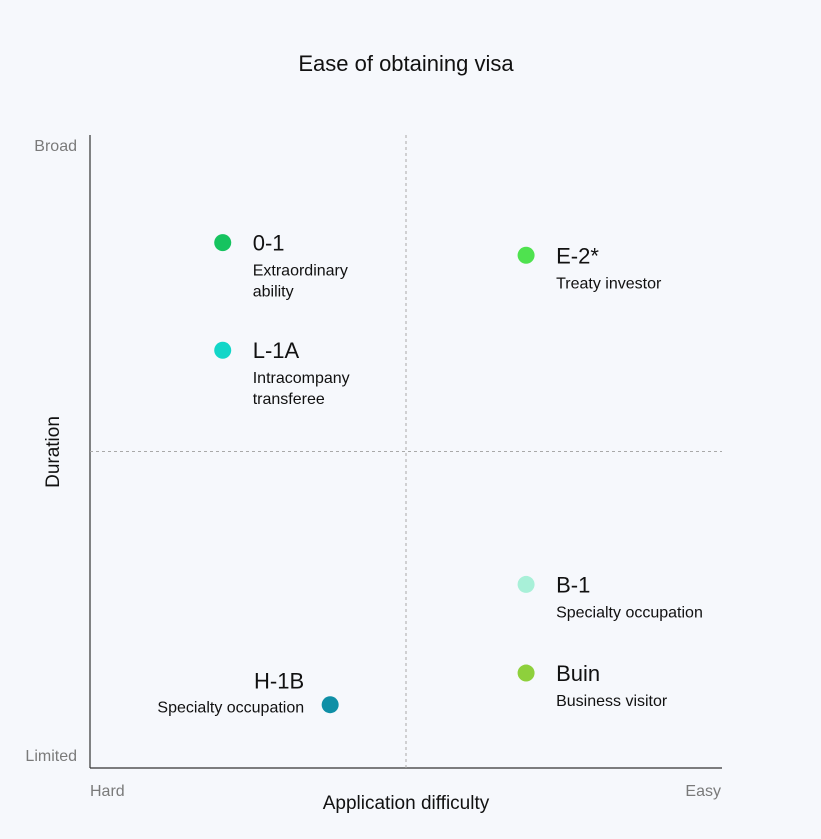 The height and width of the screenshot is (839, 821). What do you see at coordinates (612, 701) in the screenshot?
I see `point-description-label: Business visitor` at bounding box center [612, 701].